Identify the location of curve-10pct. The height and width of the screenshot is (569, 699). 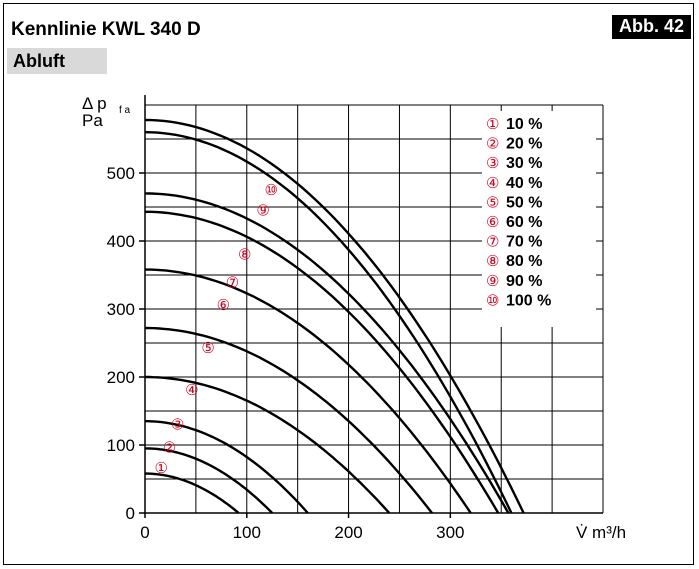
(192, 493).